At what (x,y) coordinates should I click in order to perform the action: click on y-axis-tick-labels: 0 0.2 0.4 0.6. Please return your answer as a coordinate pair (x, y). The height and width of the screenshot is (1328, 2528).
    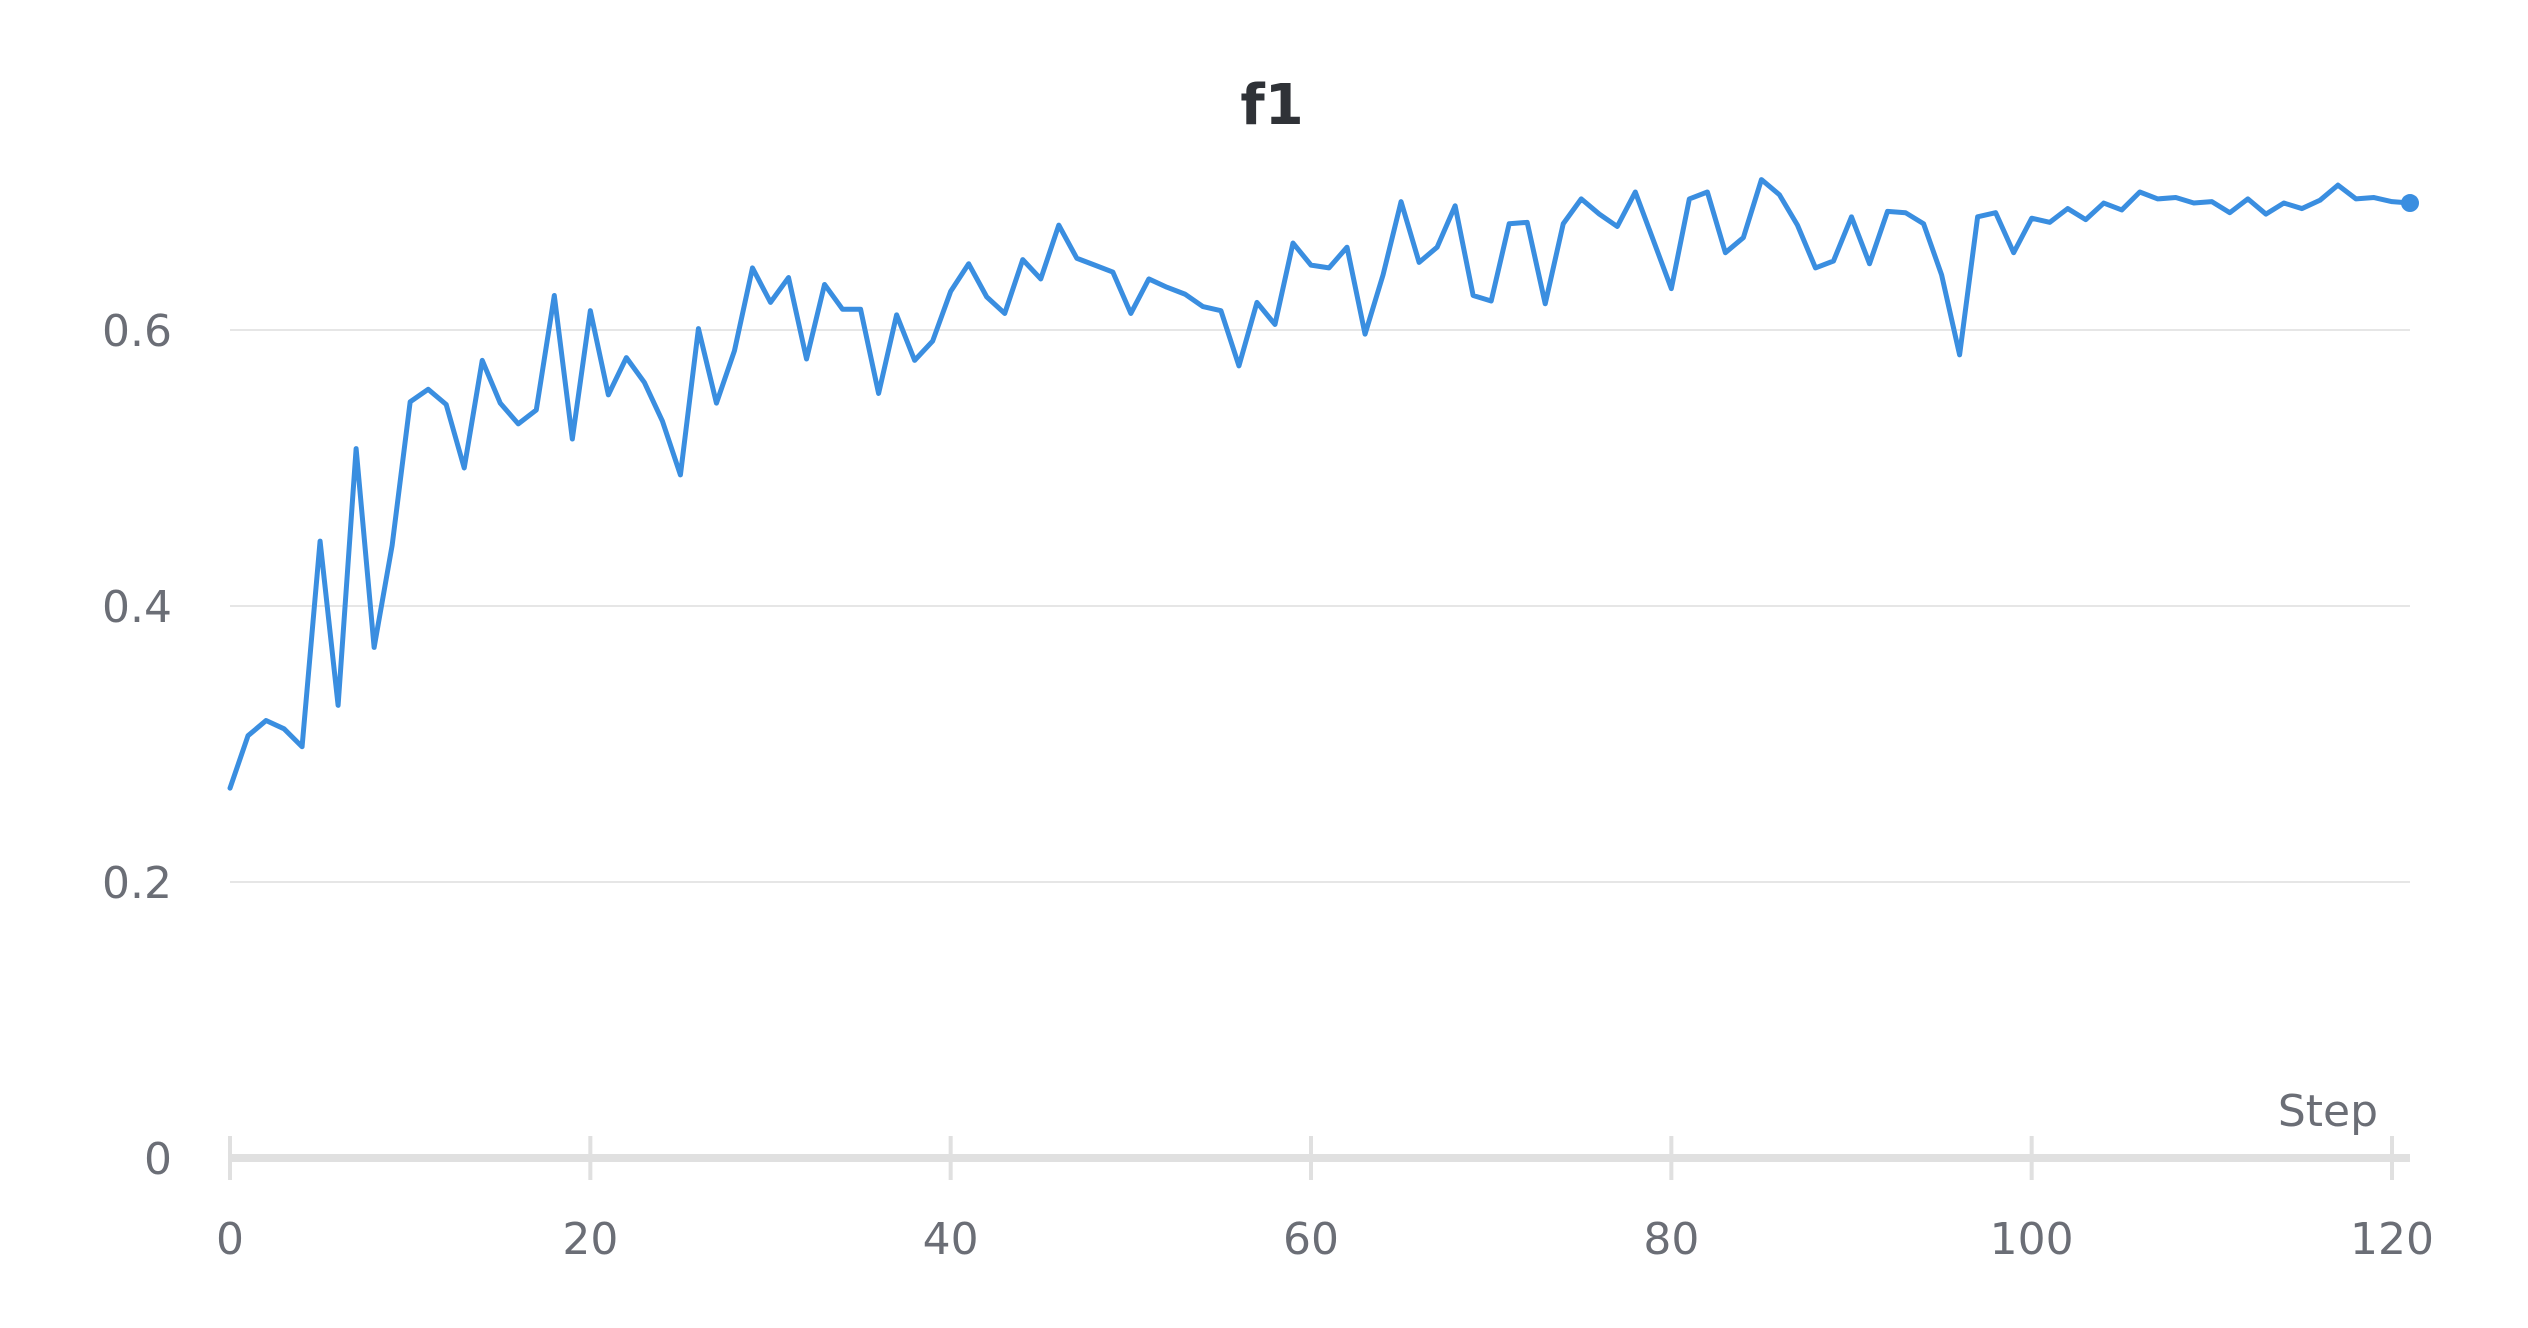
    Looking at the image, I should click on (137, 745).